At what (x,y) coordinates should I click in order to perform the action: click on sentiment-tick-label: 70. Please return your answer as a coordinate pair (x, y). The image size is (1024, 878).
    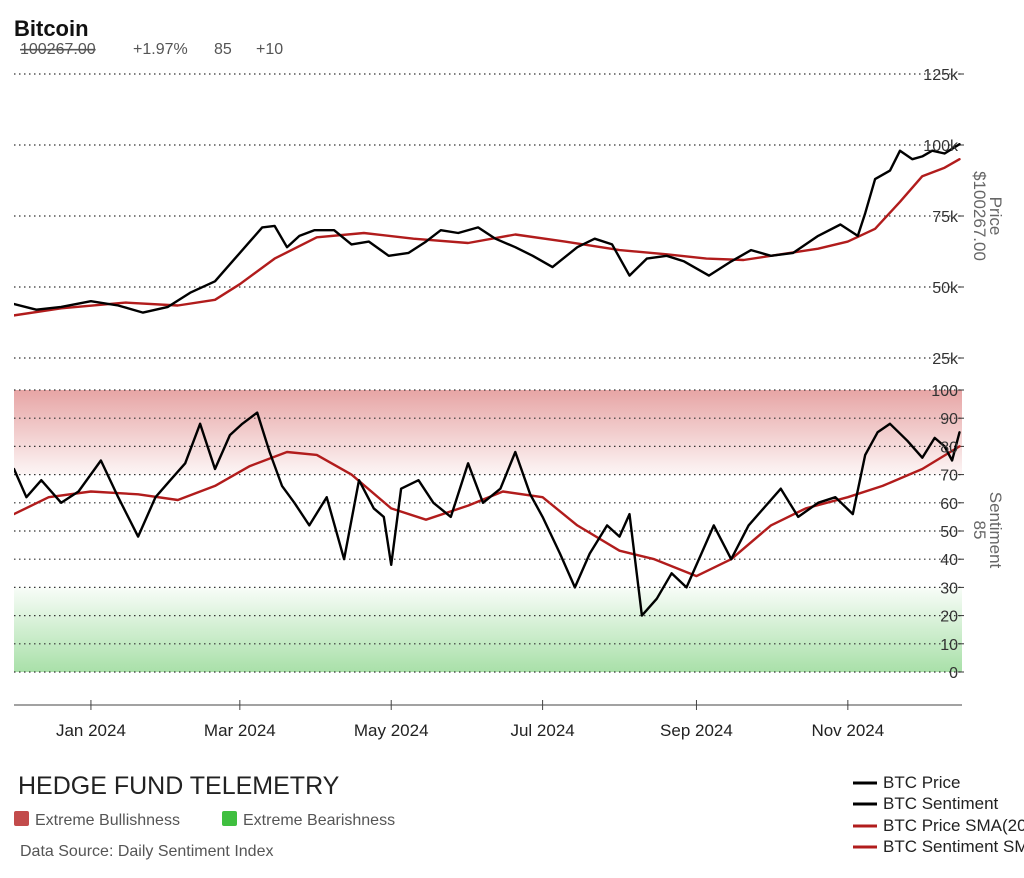
    Looking at the image, I should click on (949, 476).